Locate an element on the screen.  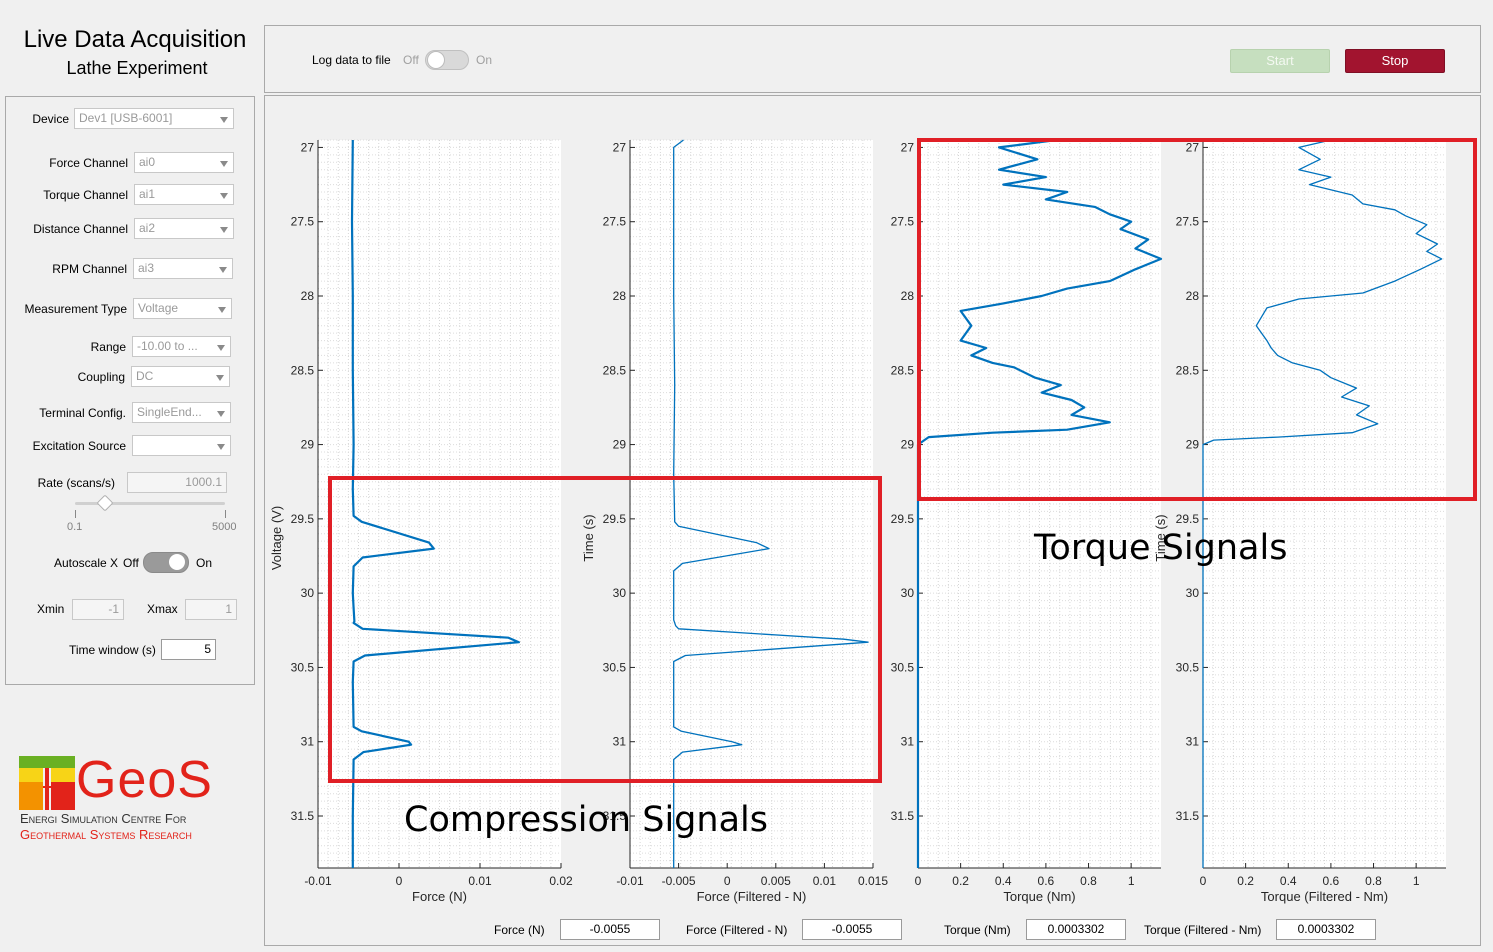
slider-tick-min is located at coordinates (75, 514).